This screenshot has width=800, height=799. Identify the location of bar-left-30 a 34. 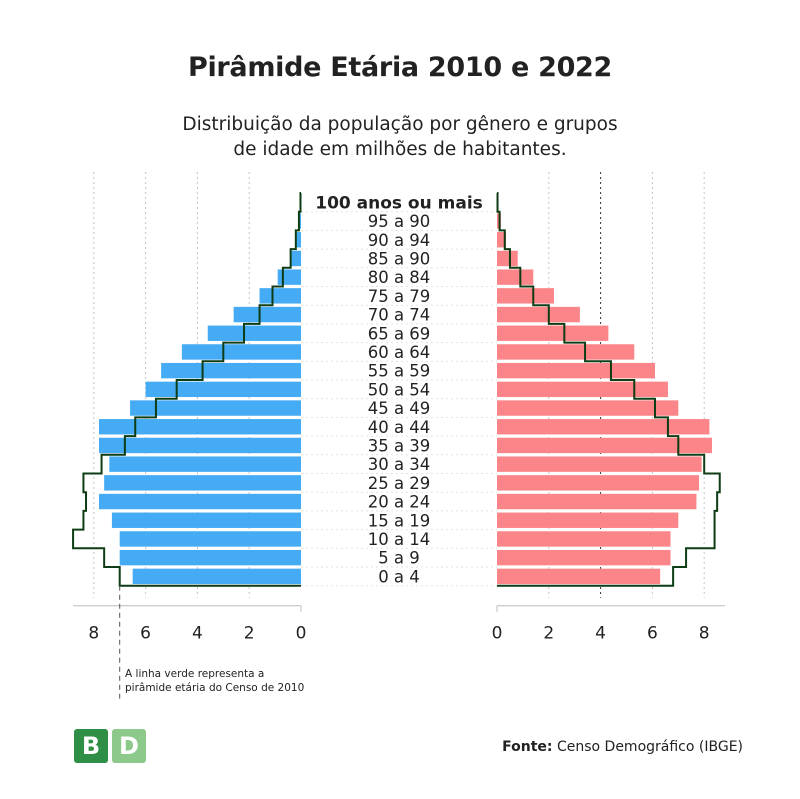
(205, 464).